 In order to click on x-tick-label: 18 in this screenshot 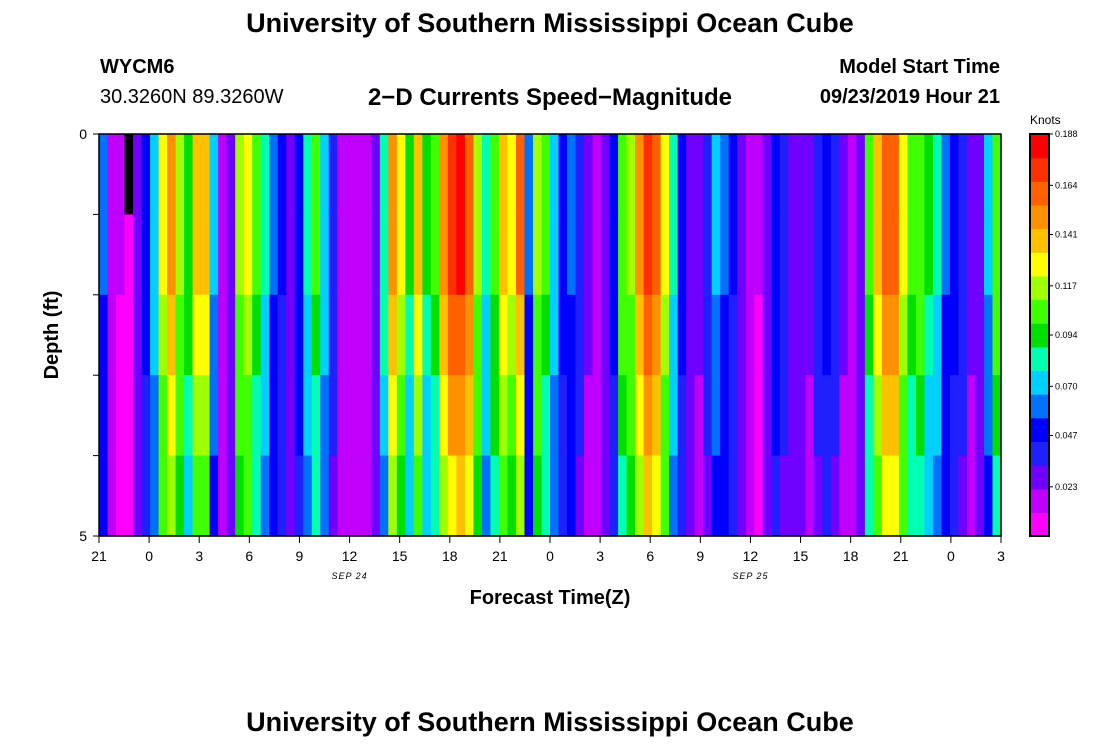, I will do `click(450, 556)`.